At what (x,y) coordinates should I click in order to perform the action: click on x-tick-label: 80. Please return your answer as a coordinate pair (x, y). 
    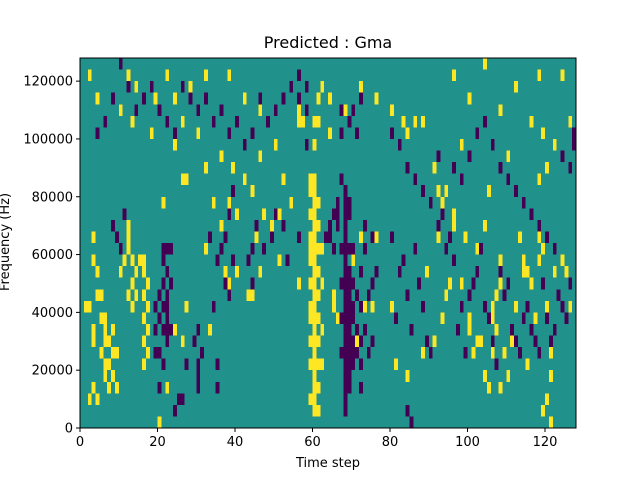
    Looking at the image, I should click on (390, 442).